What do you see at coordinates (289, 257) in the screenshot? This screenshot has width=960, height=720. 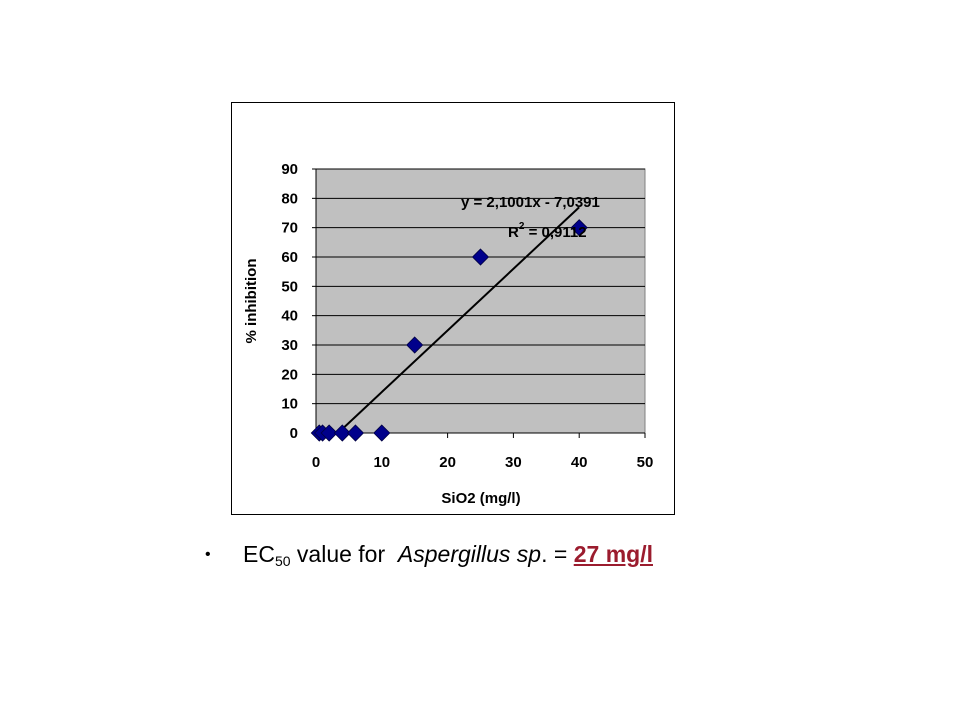 I see `y-tick-label-60: 60` at bounding box center [289, 257].